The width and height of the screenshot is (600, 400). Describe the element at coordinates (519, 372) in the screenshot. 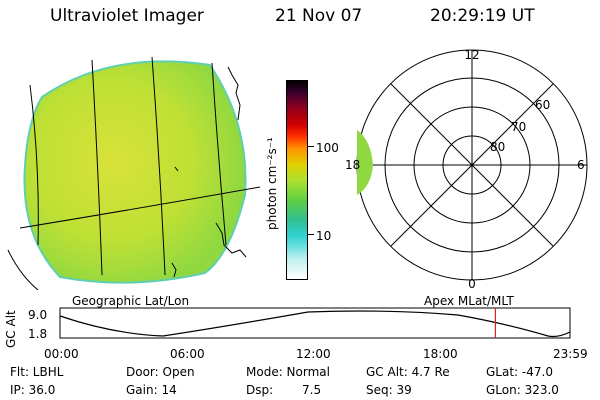

I see `glat-info: GLat: -47.0` at that location.